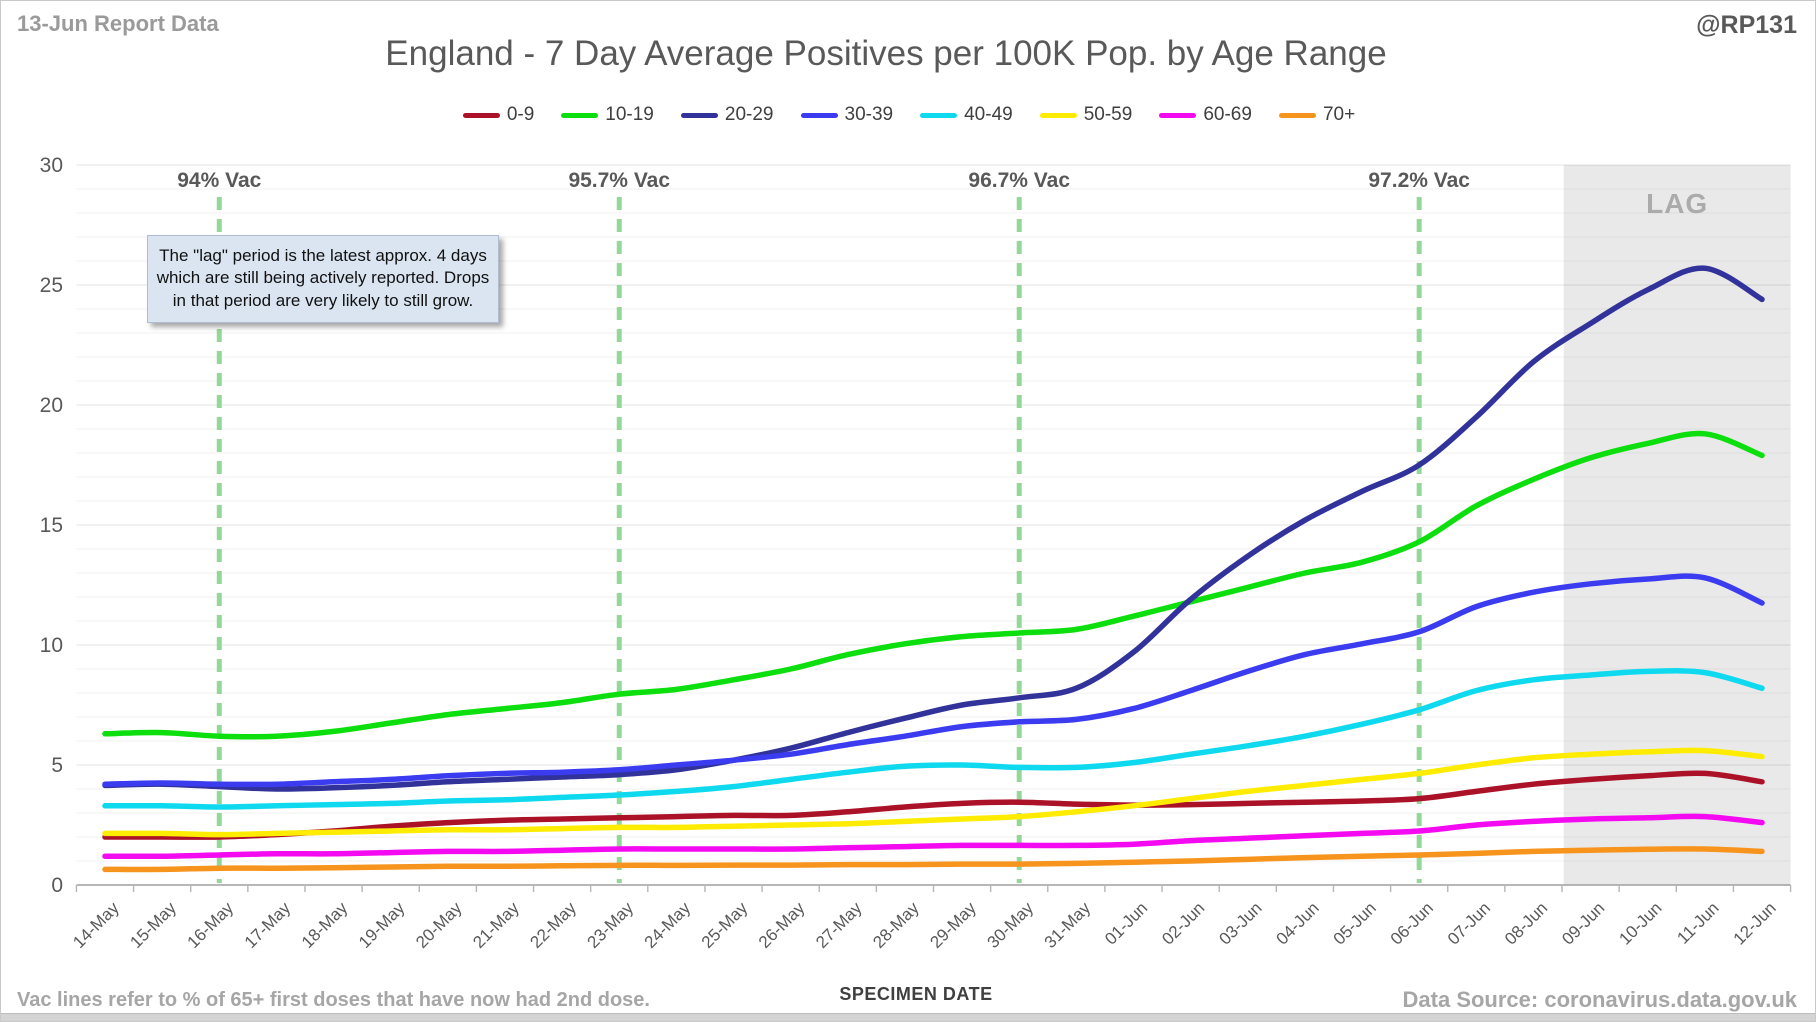 This screenshot has width=1816, height=1022. I want to click on x-axis-label: 15-May, so click(153, 925).